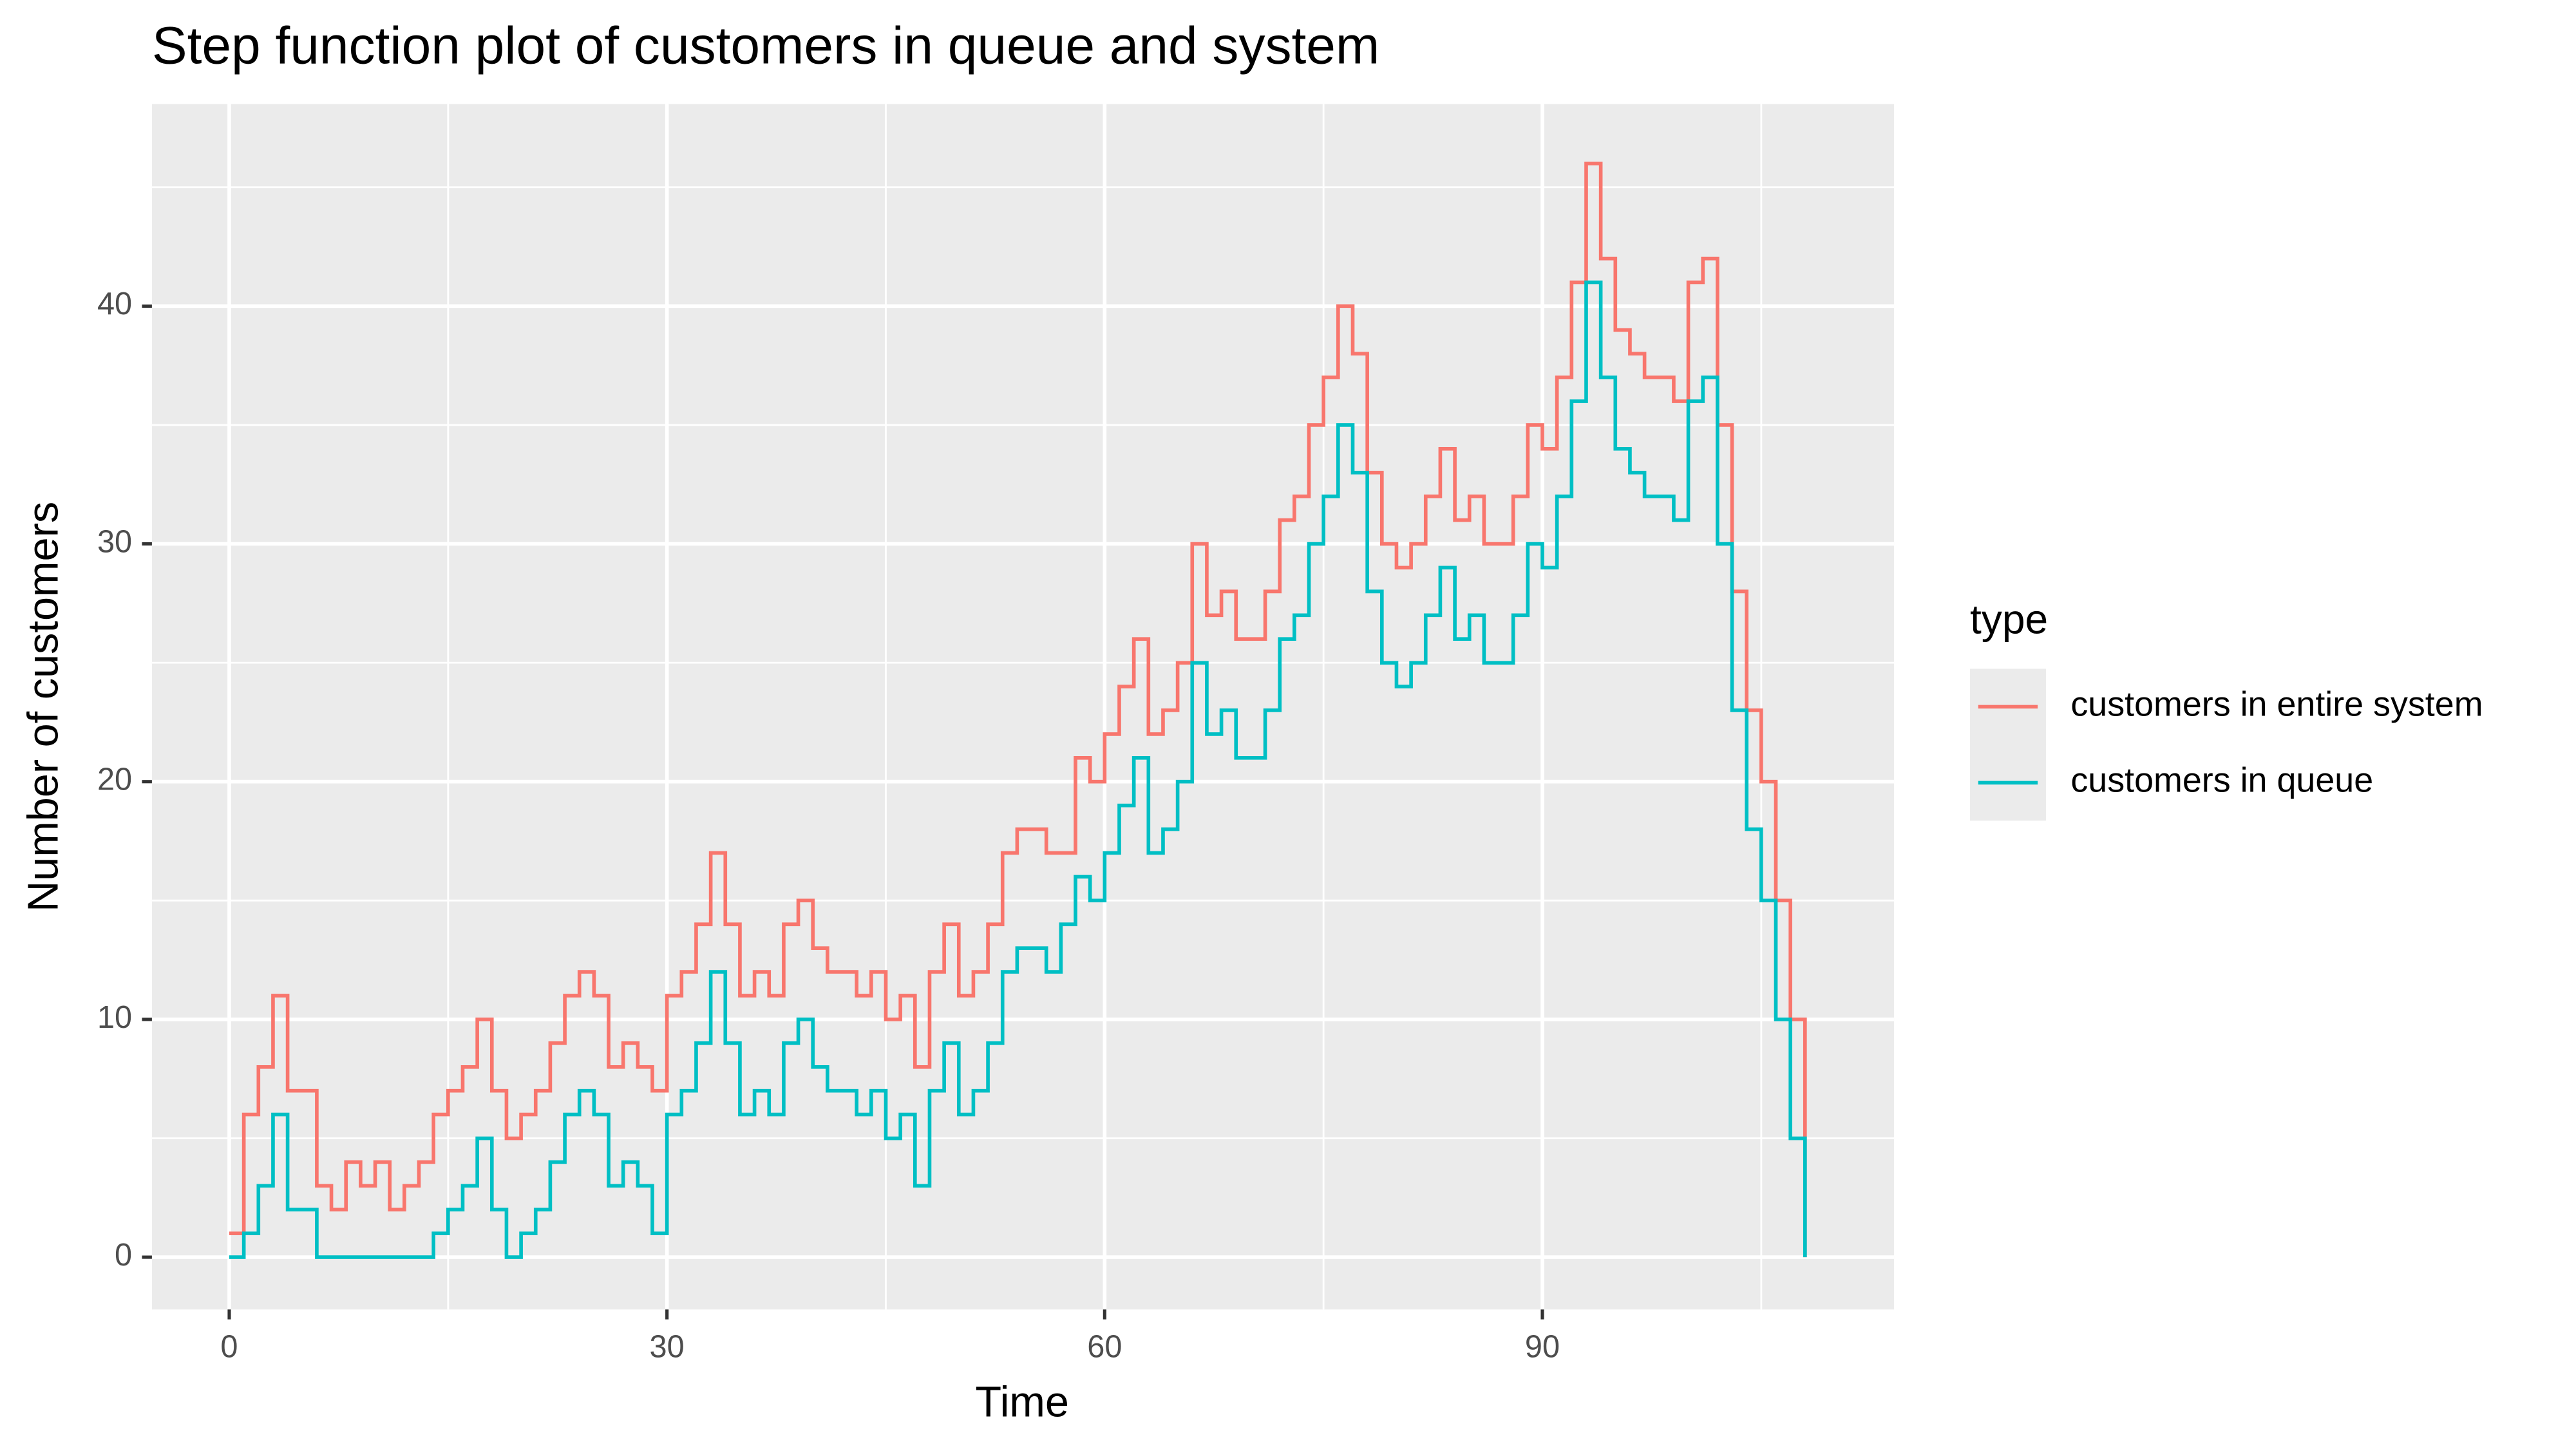 This screenshot has height=1449, width=2576. Describe the element at coordinates (2276, 705) in the screenshot. I see `legend-label: customers in entire system` at that location.